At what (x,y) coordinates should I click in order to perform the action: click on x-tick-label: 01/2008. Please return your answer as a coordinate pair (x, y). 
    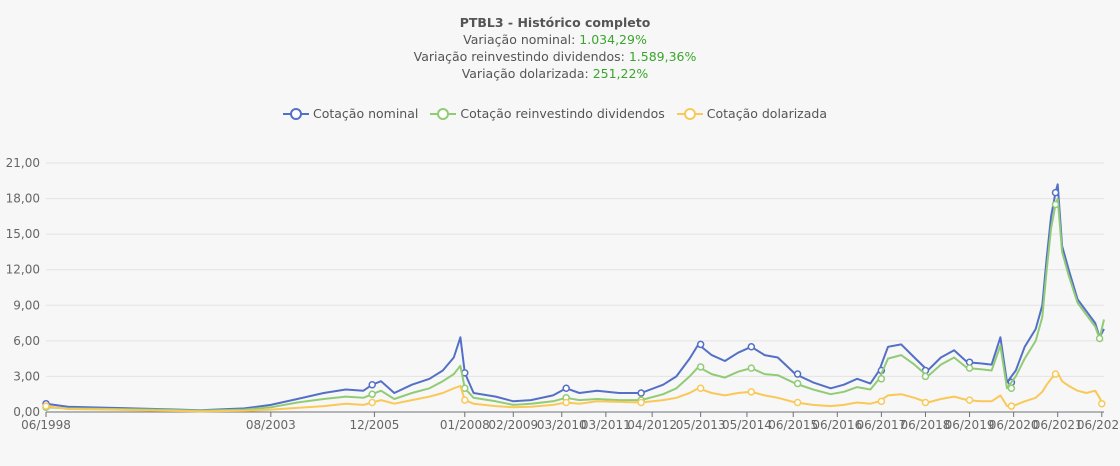
    Looking at the image, I should click on (465, 425).